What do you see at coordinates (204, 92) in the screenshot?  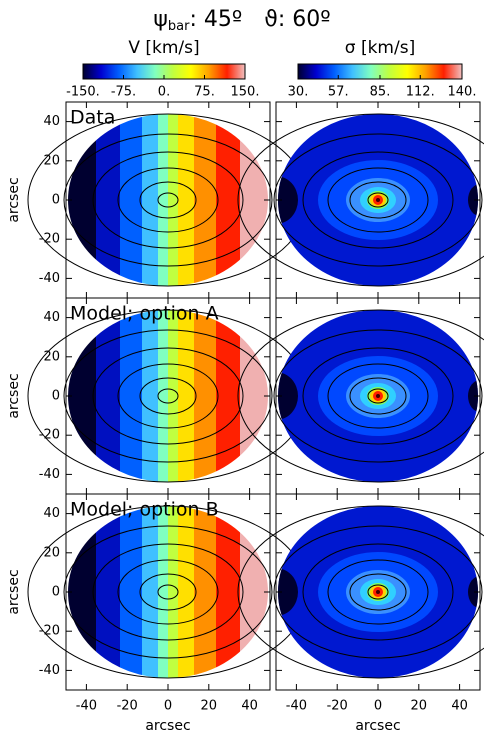 I see `colorbar-tick-label: 75.` at bounding box center [204, 92].